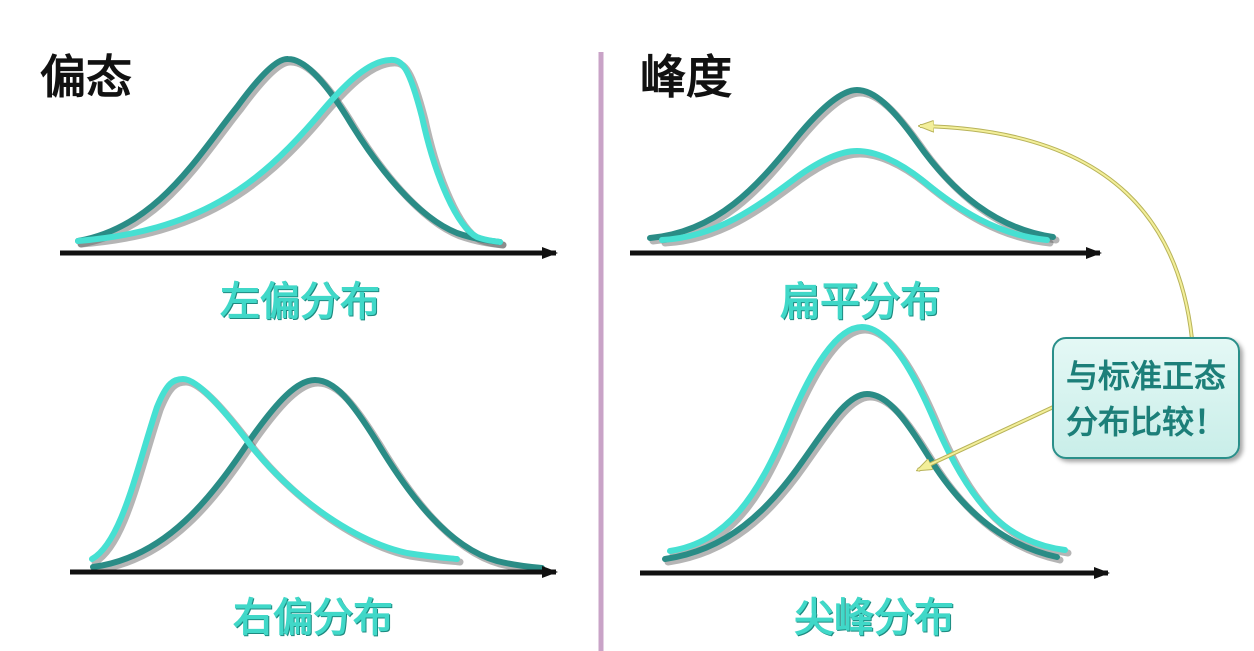  What do you see at coordinates (860, 302) in the screenshot?
I see `platykurtic-label: 扁平分布` at bounding box center [860, 302].